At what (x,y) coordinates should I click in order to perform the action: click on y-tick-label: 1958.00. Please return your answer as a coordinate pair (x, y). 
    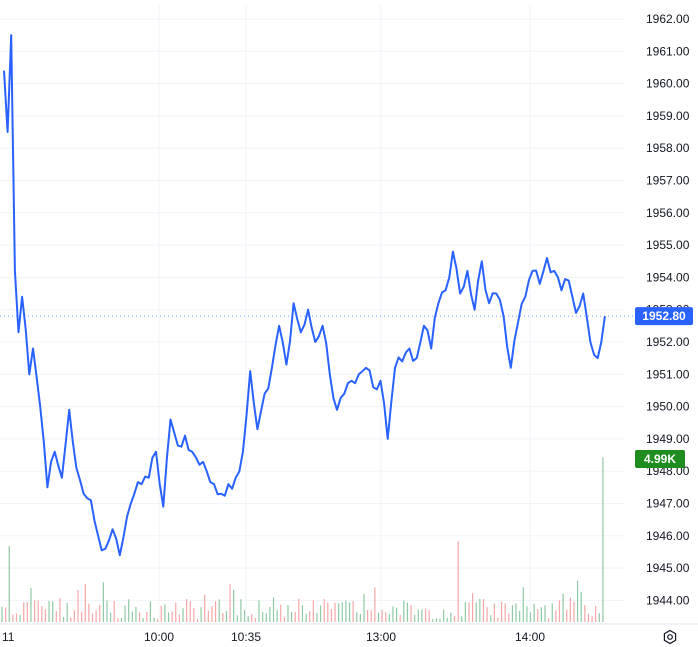
    Looking at the image, I should click on (668, 148).